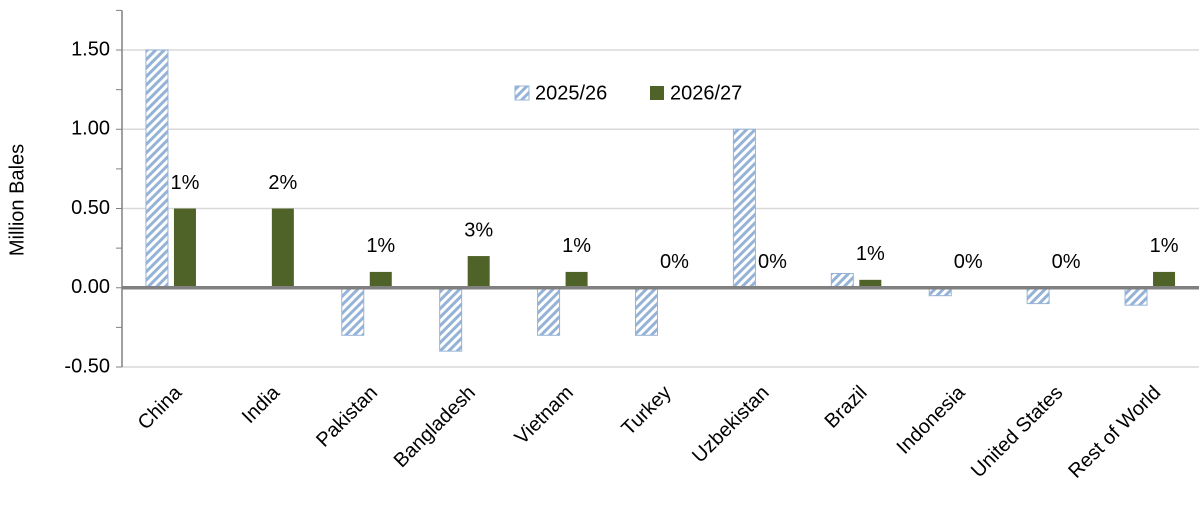  I want to click on x-tick-label: United States, so click(1017, 432).